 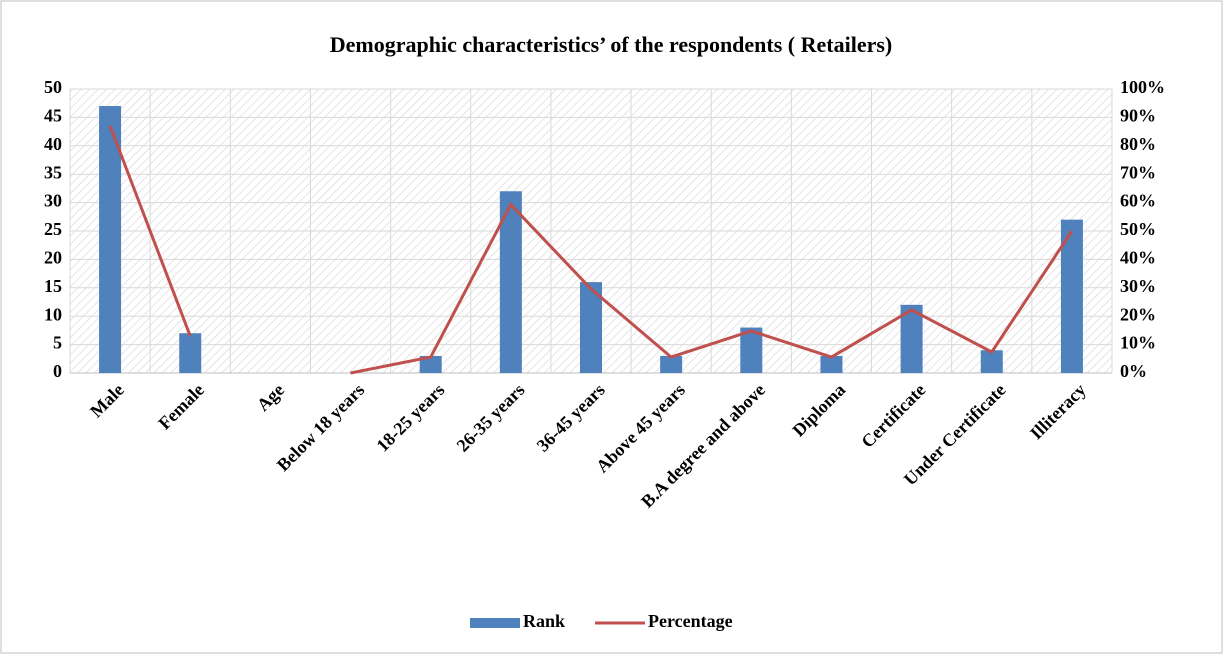 I want to click on y-tick-label: 50, so click(x=53, y=87).